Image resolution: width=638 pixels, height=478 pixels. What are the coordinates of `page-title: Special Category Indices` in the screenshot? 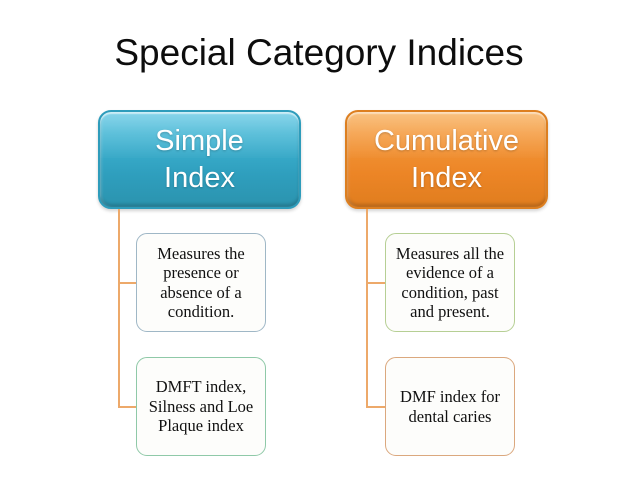 It's located at (319, 52).